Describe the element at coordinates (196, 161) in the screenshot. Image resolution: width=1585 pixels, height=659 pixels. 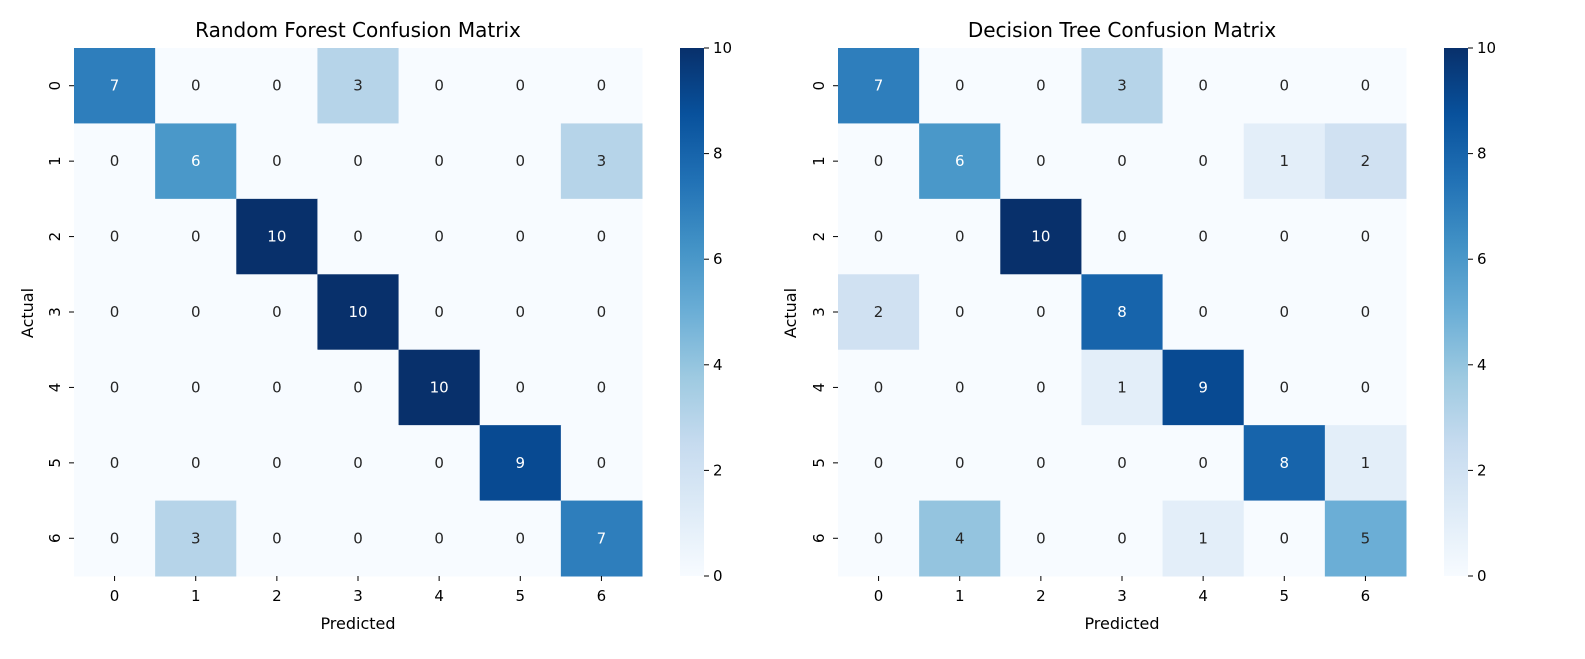
I see `cell-value-label: 6` at that location.